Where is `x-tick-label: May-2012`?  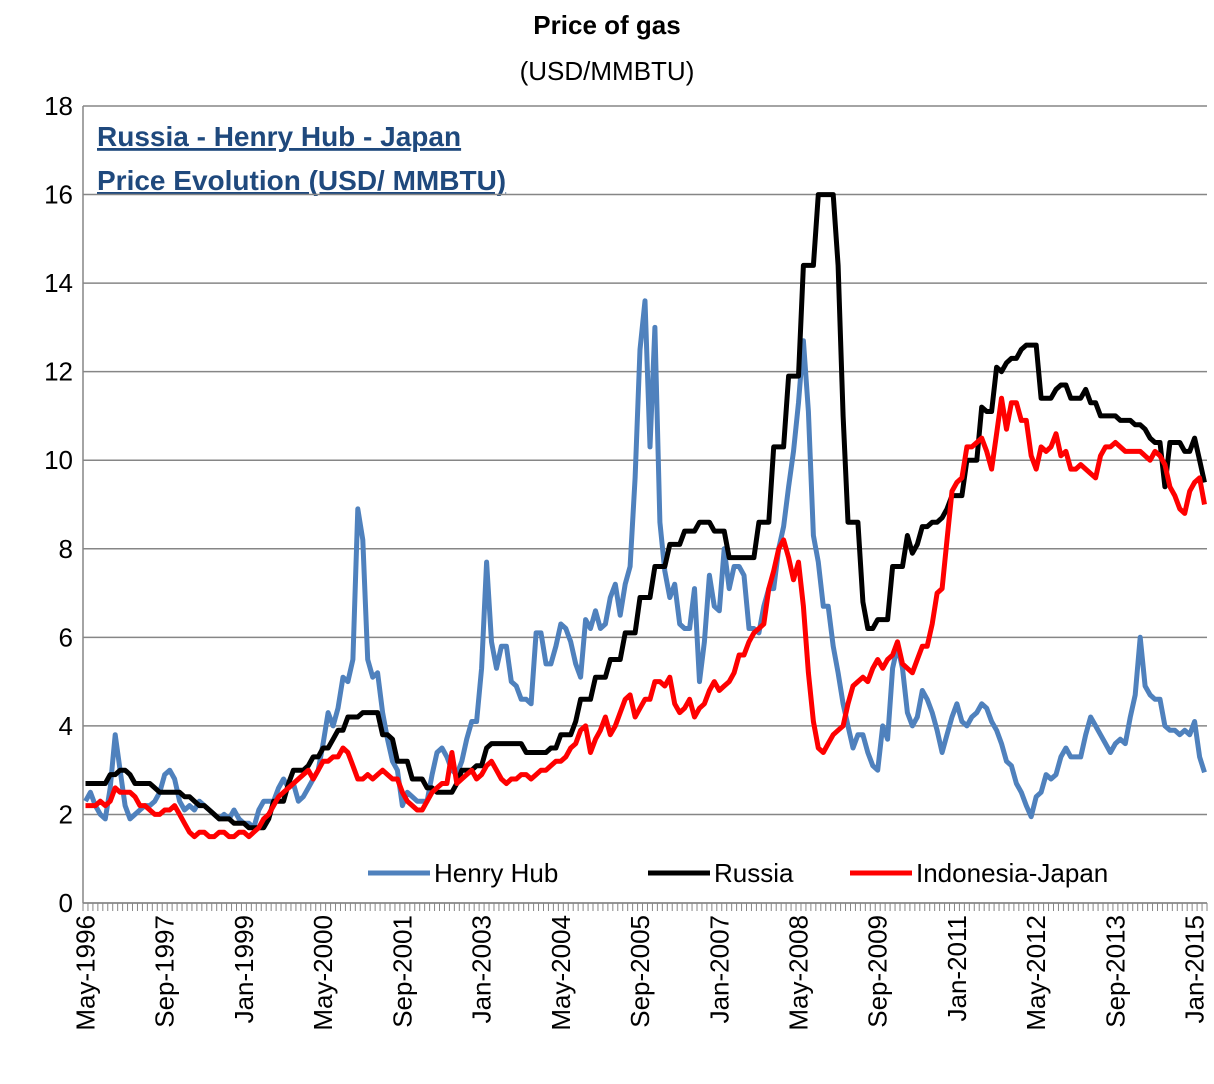 x-tick-label: May-2012 is located at coordinates (1036, 973).